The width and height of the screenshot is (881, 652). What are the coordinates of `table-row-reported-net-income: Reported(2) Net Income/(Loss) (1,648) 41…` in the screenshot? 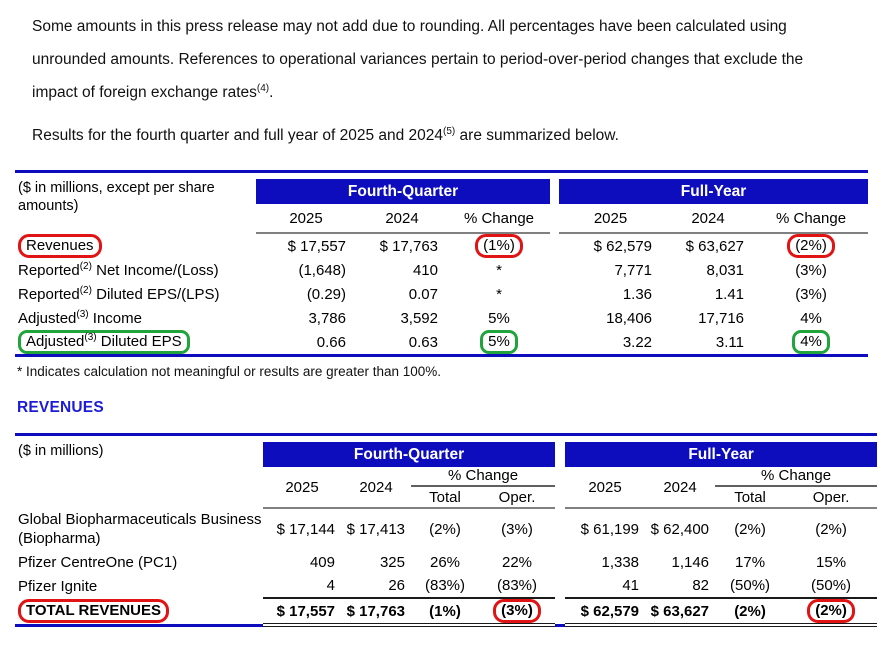 It's located at (441, 270).